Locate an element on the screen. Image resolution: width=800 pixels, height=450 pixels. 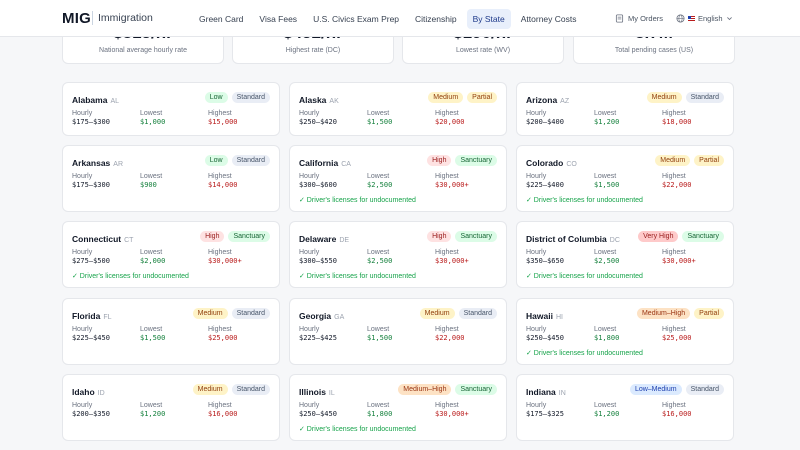
chevron-down-icon is located at coordinates (729, 19).